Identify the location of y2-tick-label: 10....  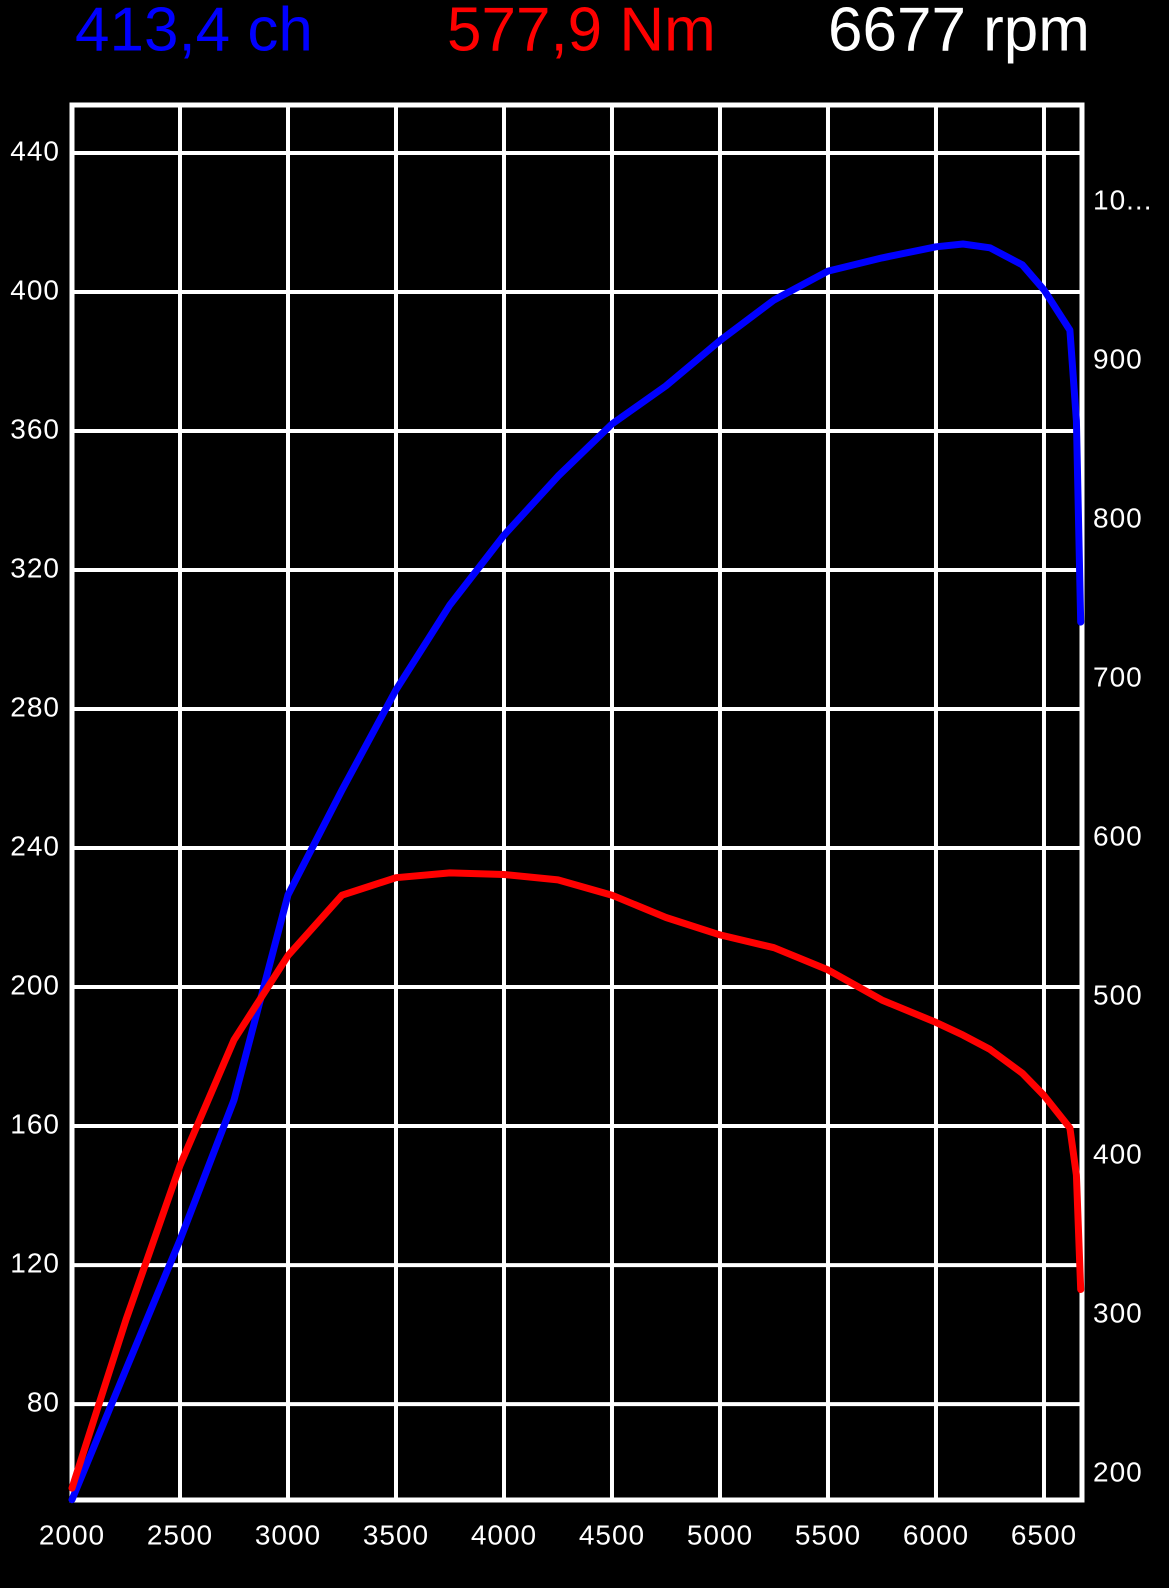
(1122, 199).